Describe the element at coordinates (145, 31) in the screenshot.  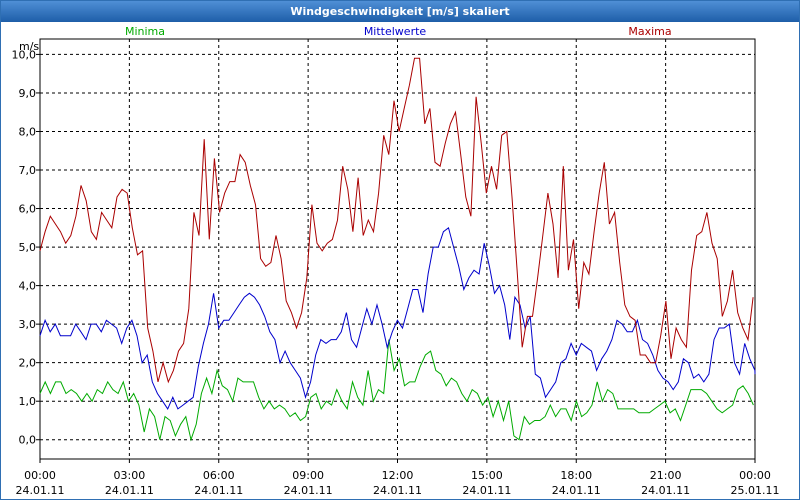
I see `legend-minima: Minima` at that location.